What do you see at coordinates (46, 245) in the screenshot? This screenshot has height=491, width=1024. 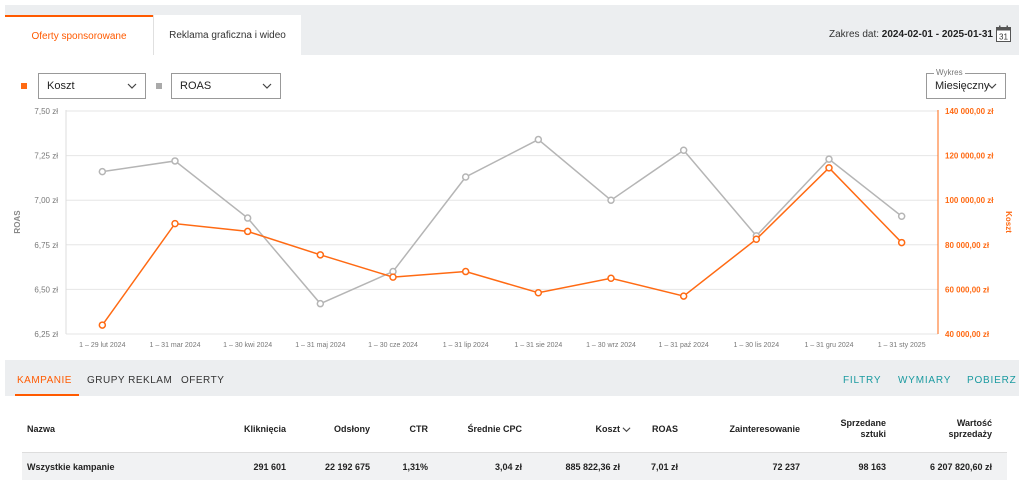 I see `y-tick-left: 6,75 zł` at bounding box center [46, 245].